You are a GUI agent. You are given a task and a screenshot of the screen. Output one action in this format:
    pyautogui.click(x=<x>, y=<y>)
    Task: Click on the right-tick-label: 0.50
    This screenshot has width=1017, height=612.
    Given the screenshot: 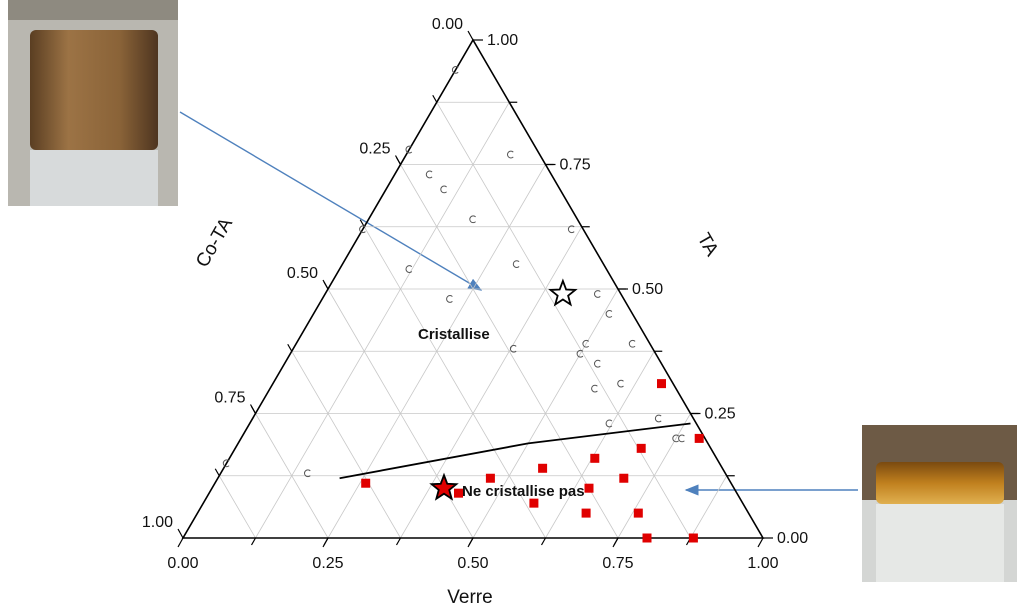 What is the action you would take?
    pyautogui.click(x=647, y=289)
    